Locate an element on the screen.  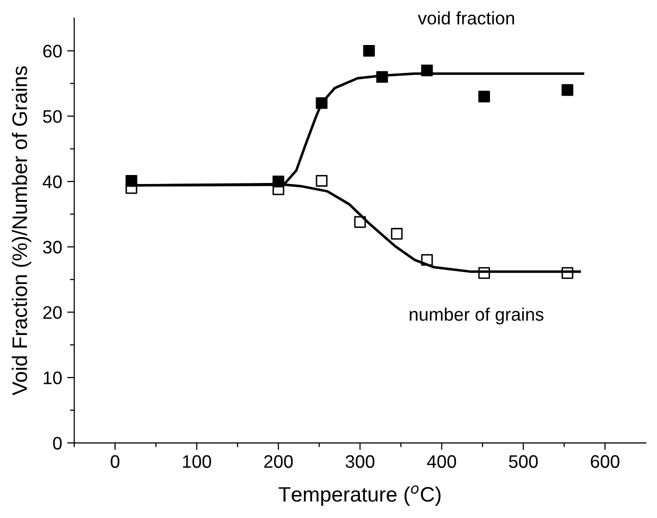
y-tick-label: 10 is located at coordinates (53, 377).